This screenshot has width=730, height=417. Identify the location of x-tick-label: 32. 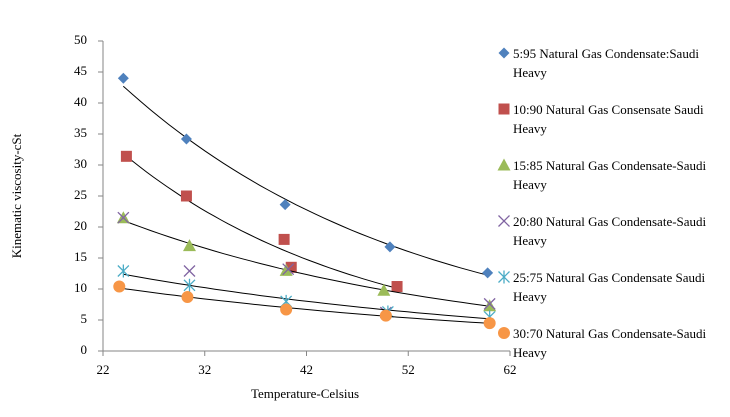
(204, 369).